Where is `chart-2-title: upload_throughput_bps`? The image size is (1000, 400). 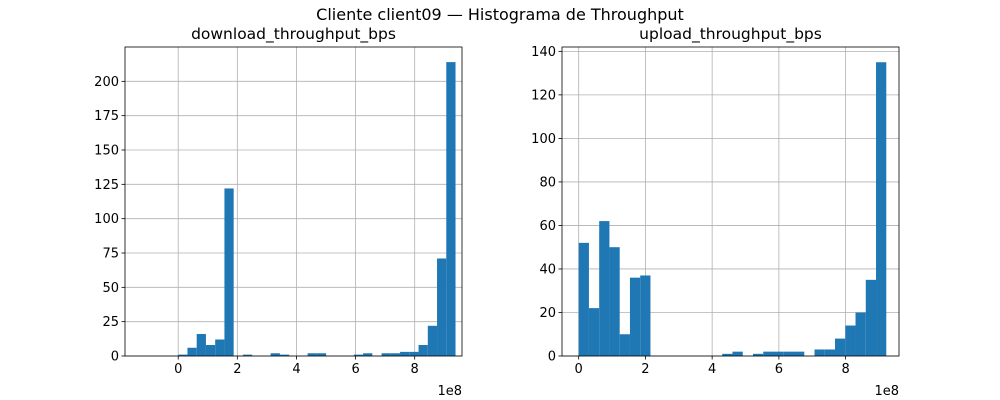
chart-2-title: upload_throughput_bps is located at coordinates (730, 34).